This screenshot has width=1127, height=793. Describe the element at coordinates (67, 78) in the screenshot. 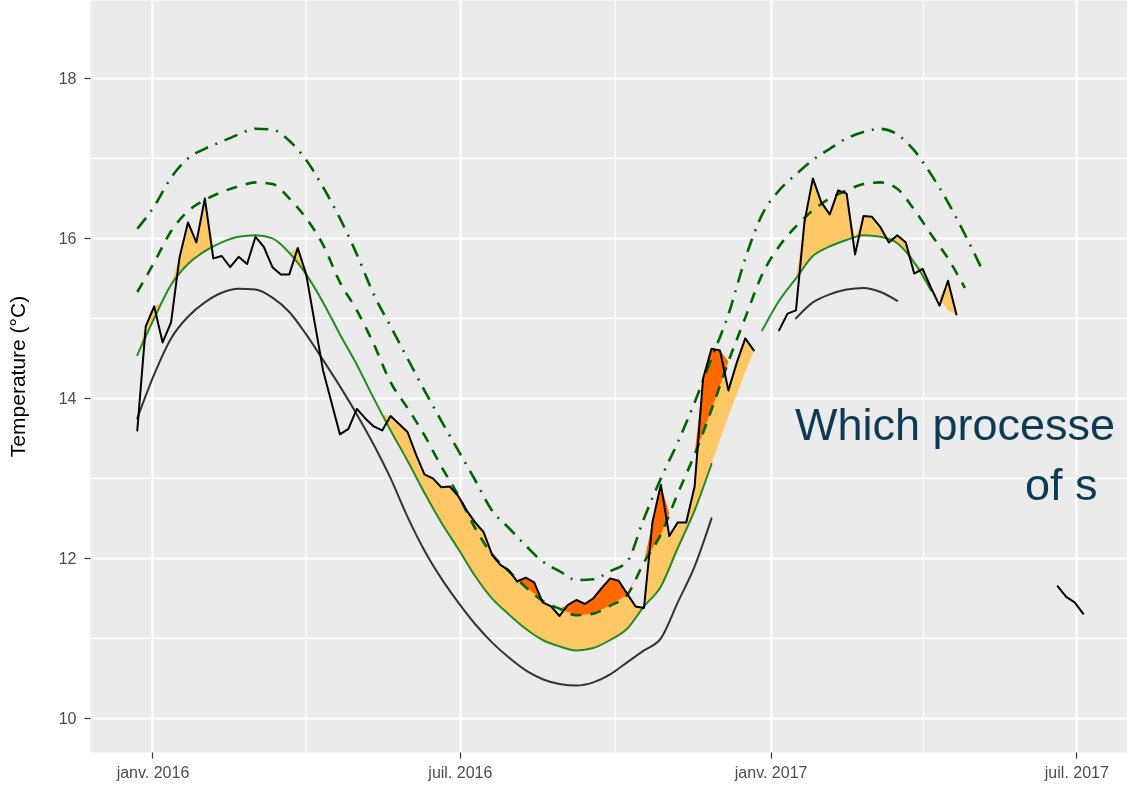

I see `y-tick-label: 18` at that location.